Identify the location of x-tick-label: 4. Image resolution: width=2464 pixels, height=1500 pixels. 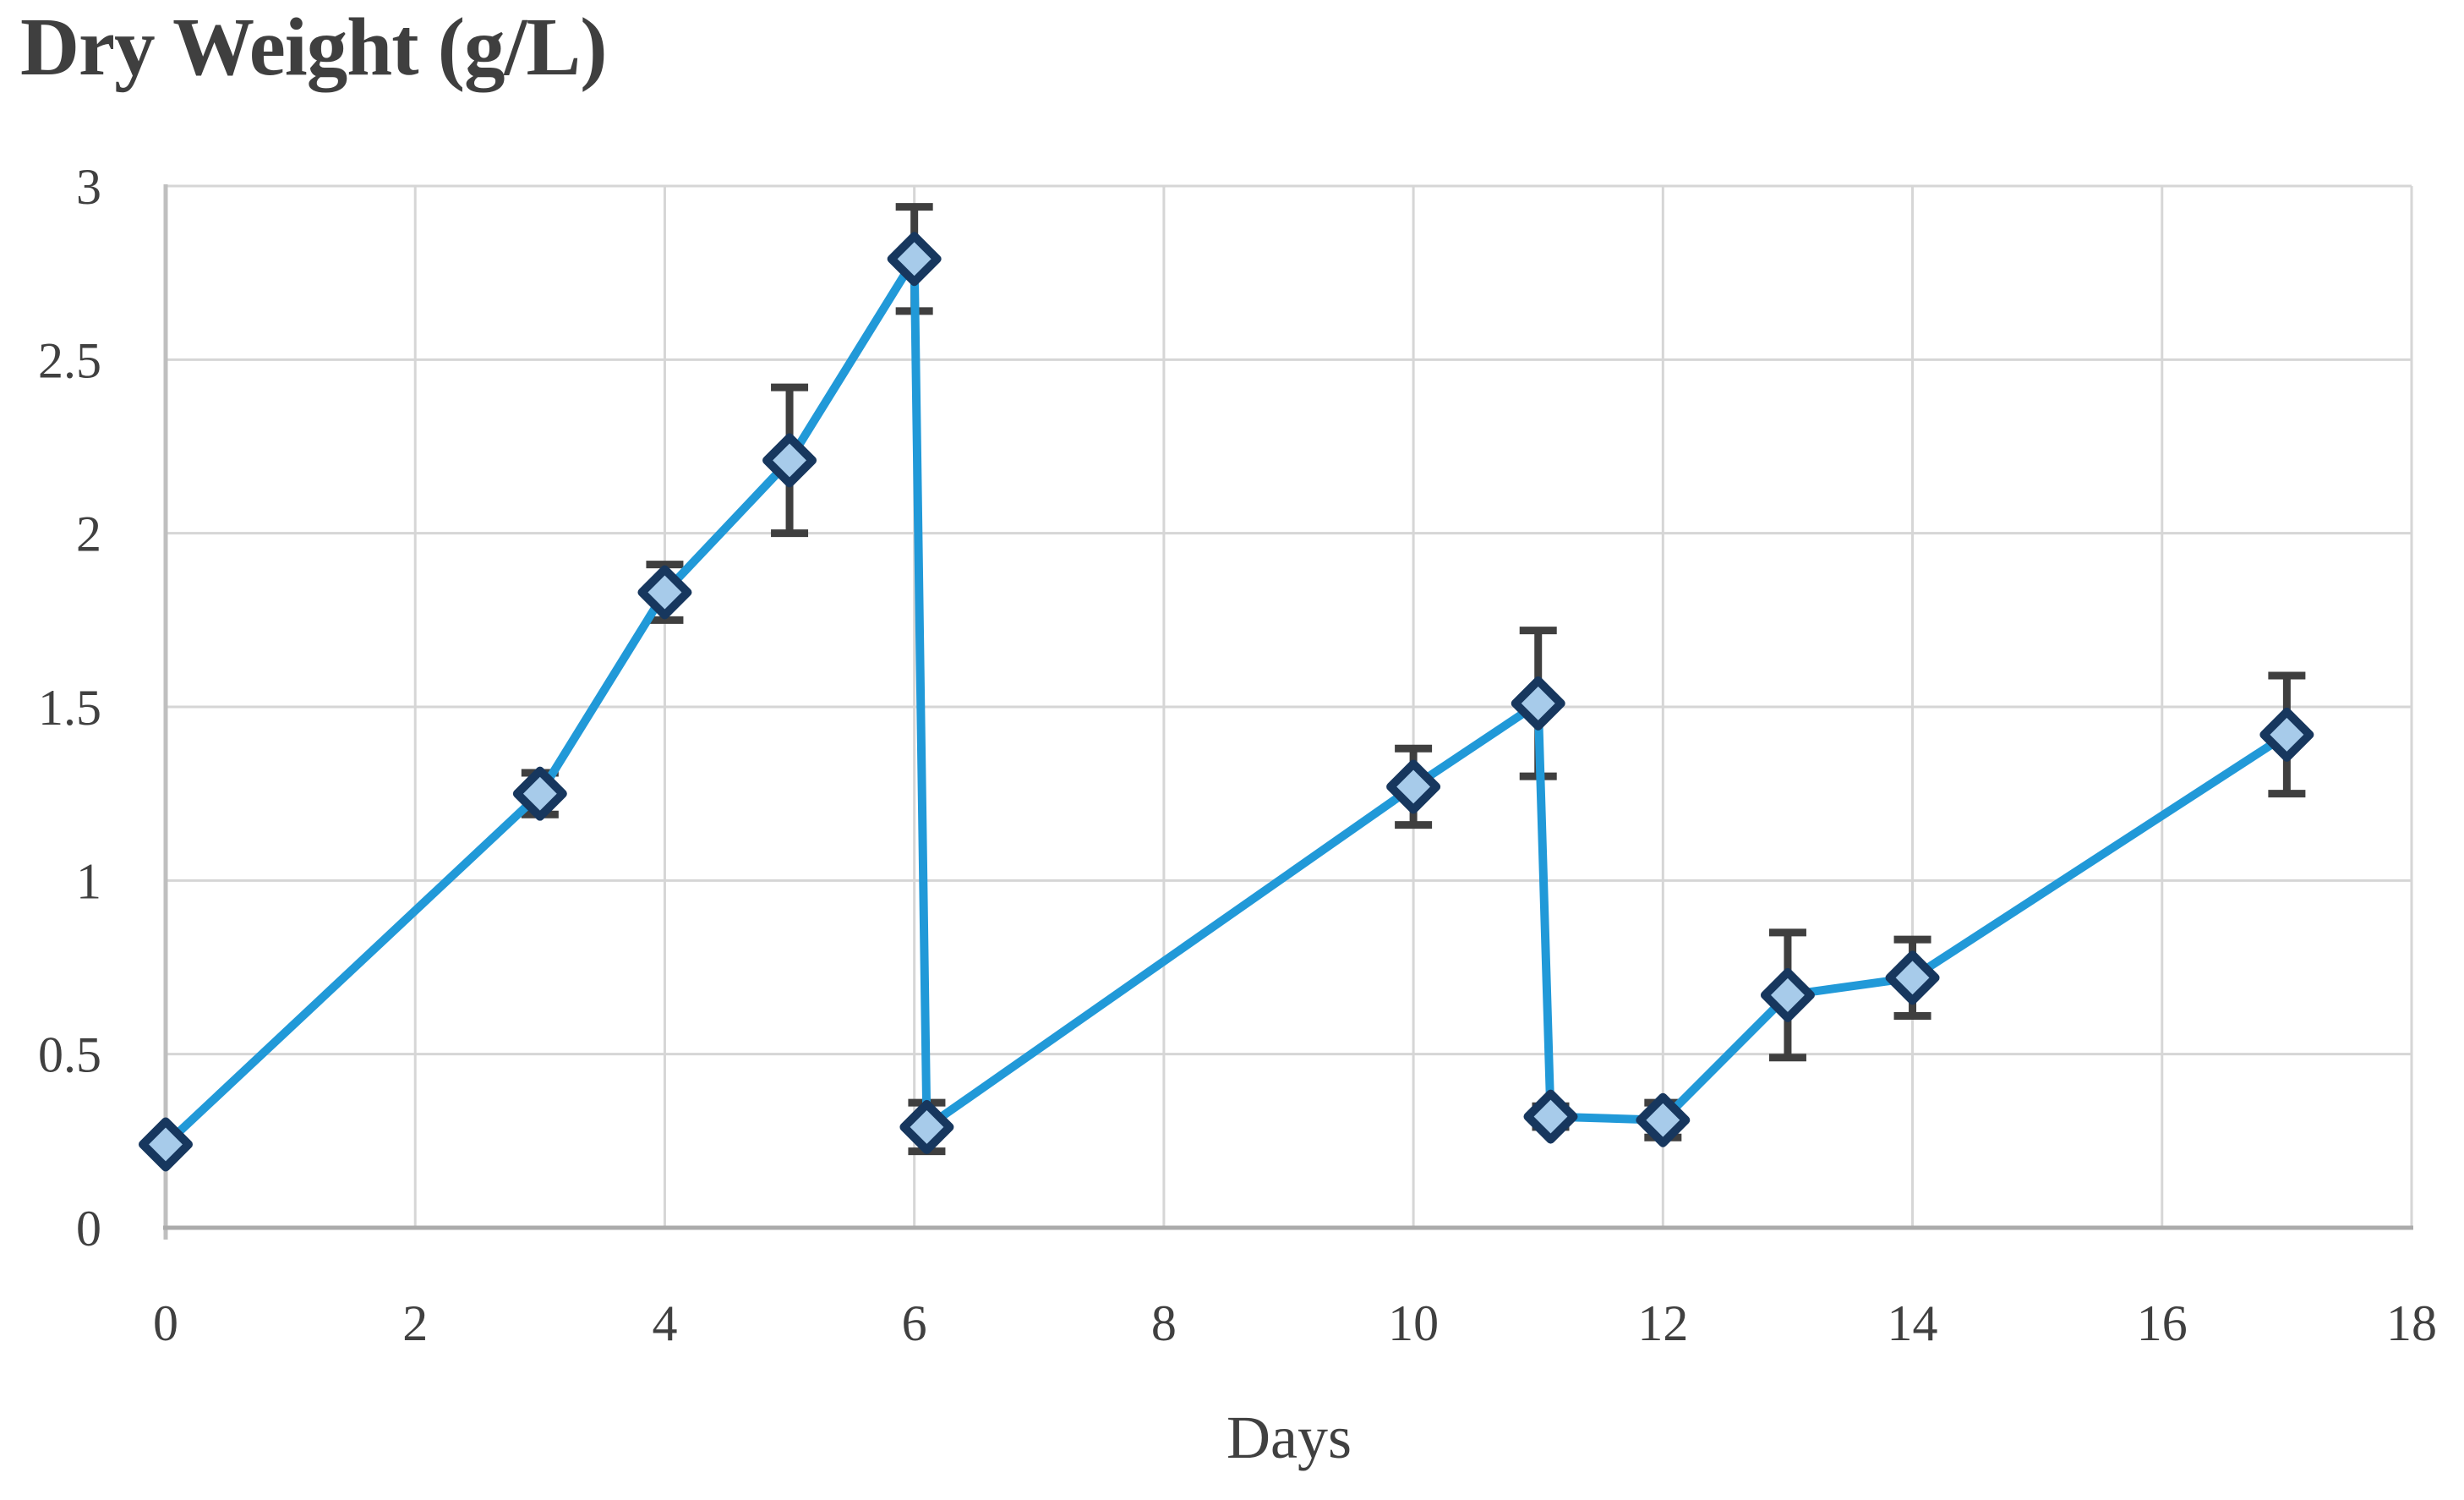
(664, 1323).